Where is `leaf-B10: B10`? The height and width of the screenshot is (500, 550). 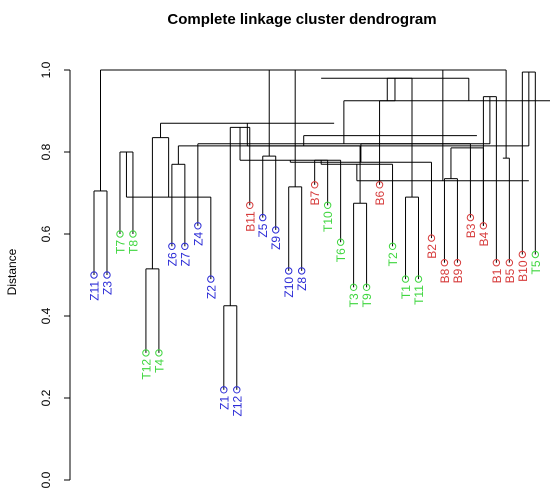
leaf-B10: B10 is located at coordinates (523, 266).